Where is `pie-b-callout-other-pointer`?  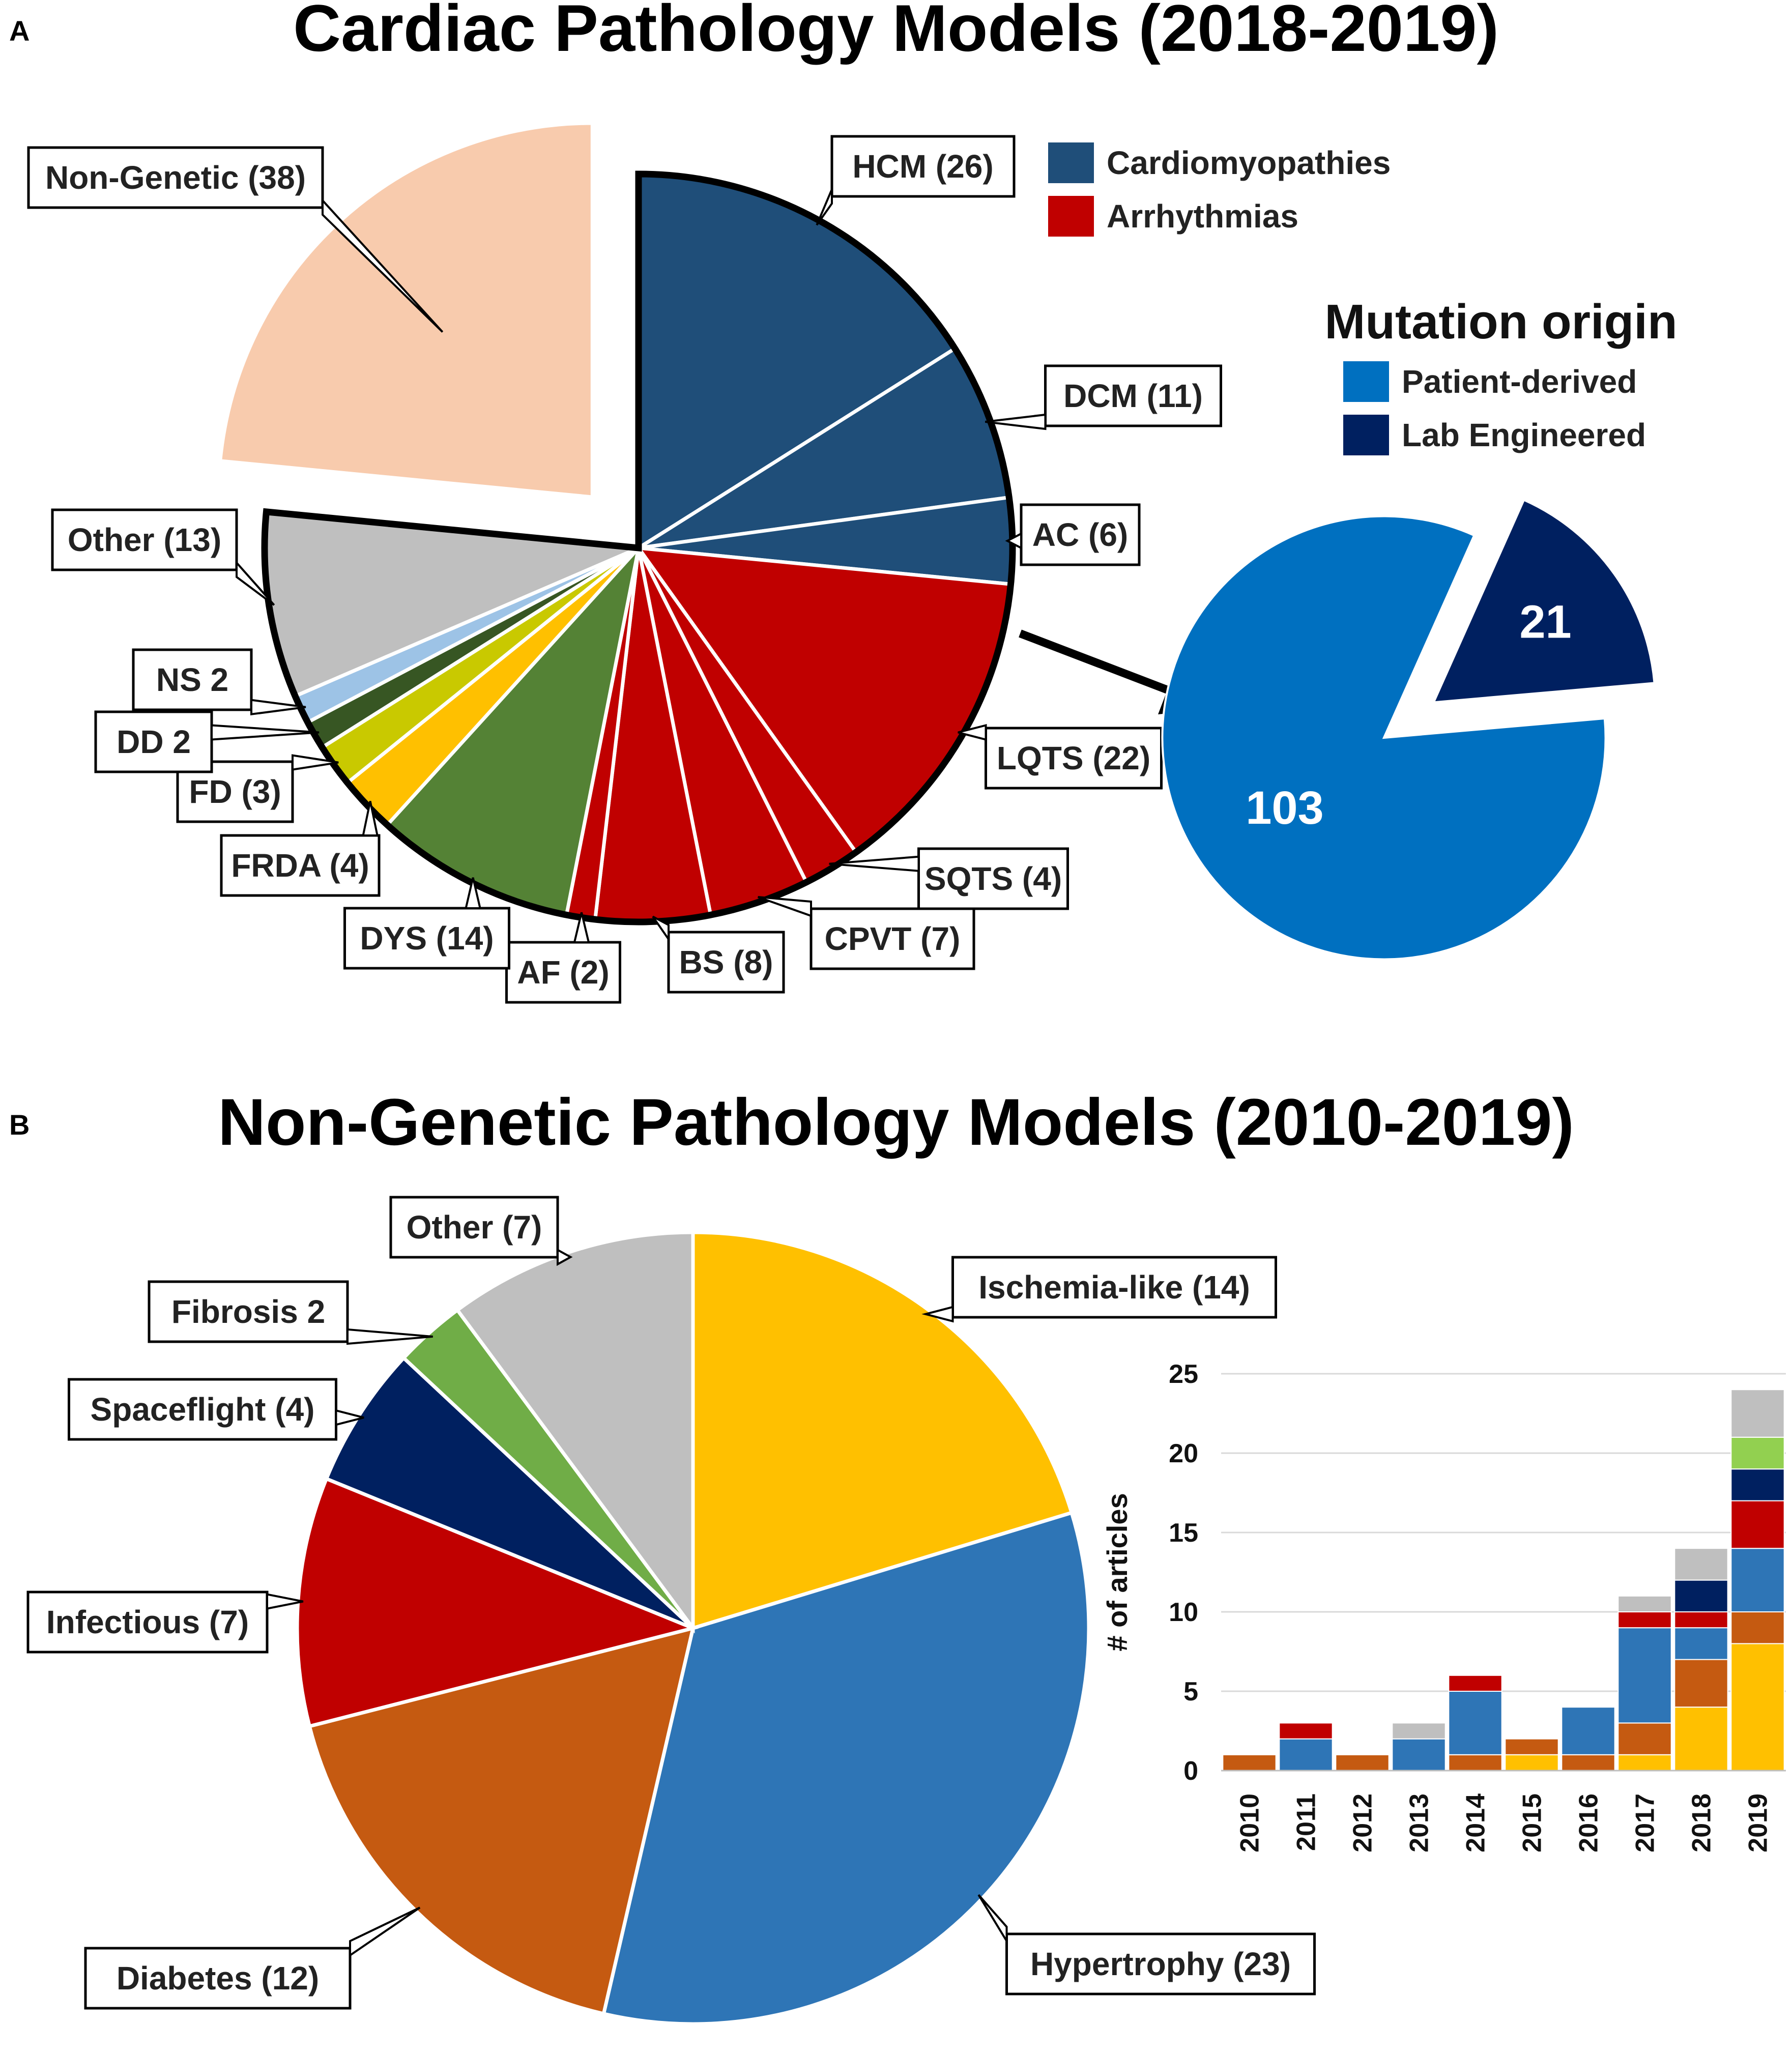 pie-b-callout-other-pointer is located at coordinates (565, 1257).